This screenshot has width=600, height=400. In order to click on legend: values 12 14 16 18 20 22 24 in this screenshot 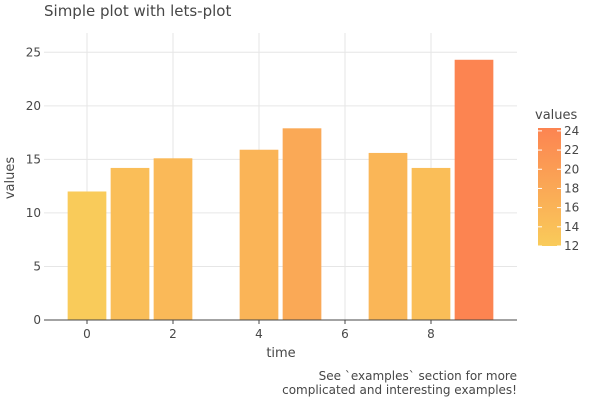, I will do `click(557, 180)`.